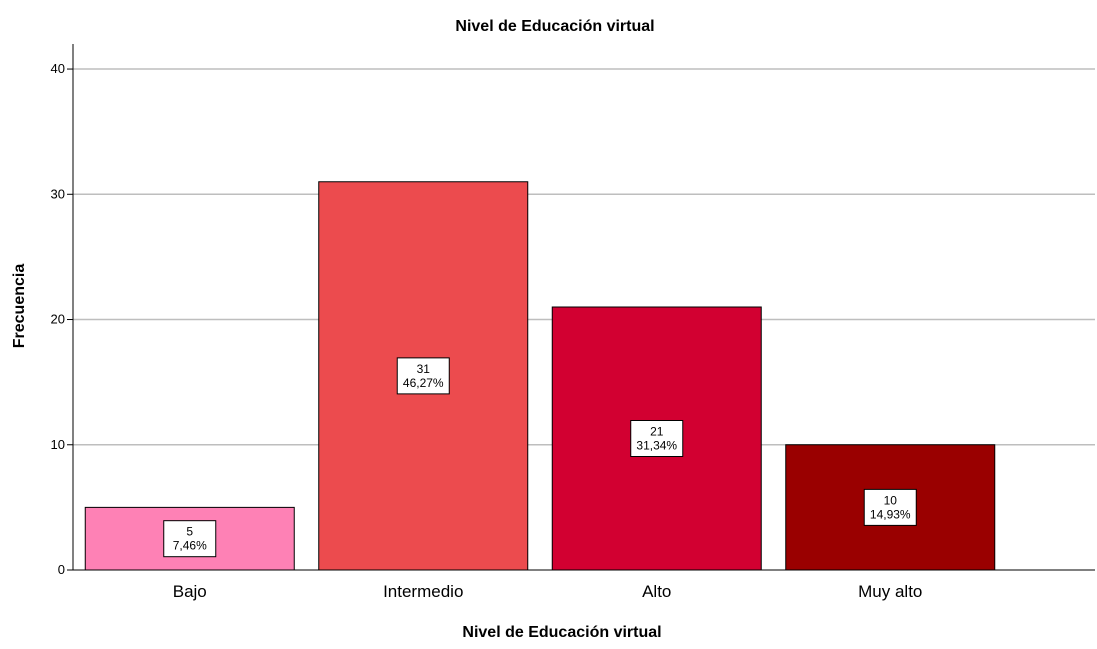 The height and width of the screenshot is (649, 1097). Describe the element at coordinates (58, 319) in the screenshot. I see `y-tick-label: 20` at that location.